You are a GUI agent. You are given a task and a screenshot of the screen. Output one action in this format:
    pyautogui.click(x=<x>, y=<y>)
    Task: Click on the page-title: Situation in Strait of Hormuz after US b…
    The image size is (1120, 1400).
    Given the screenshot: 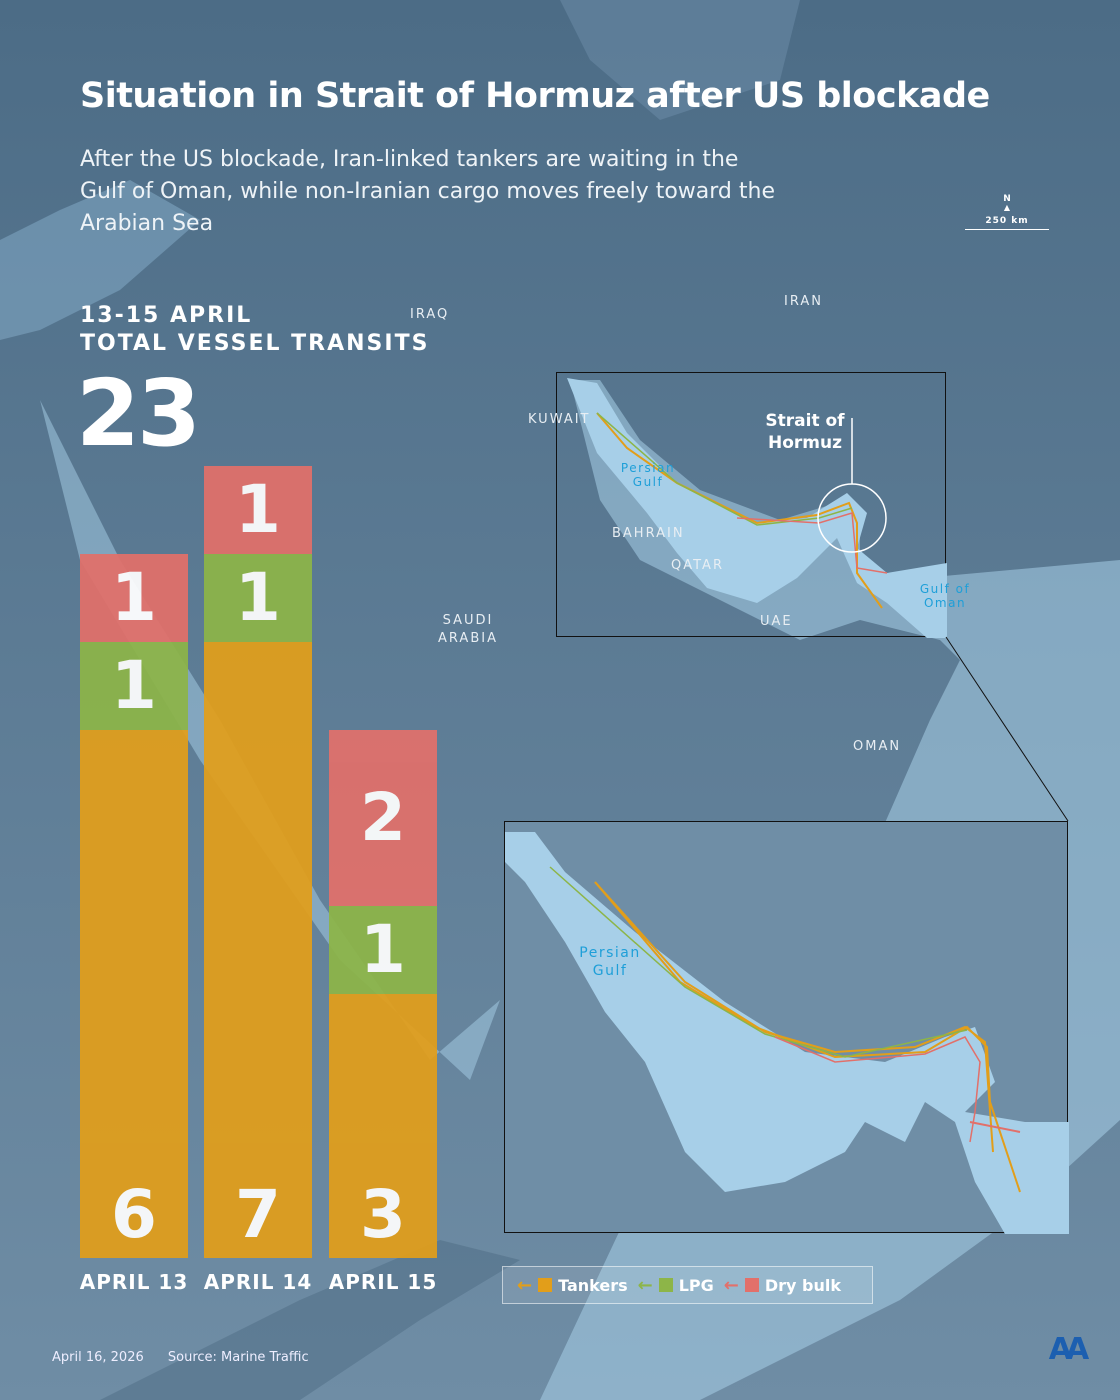 What is the action you would take?
    pyautogui.click(x=535, y=96)
    